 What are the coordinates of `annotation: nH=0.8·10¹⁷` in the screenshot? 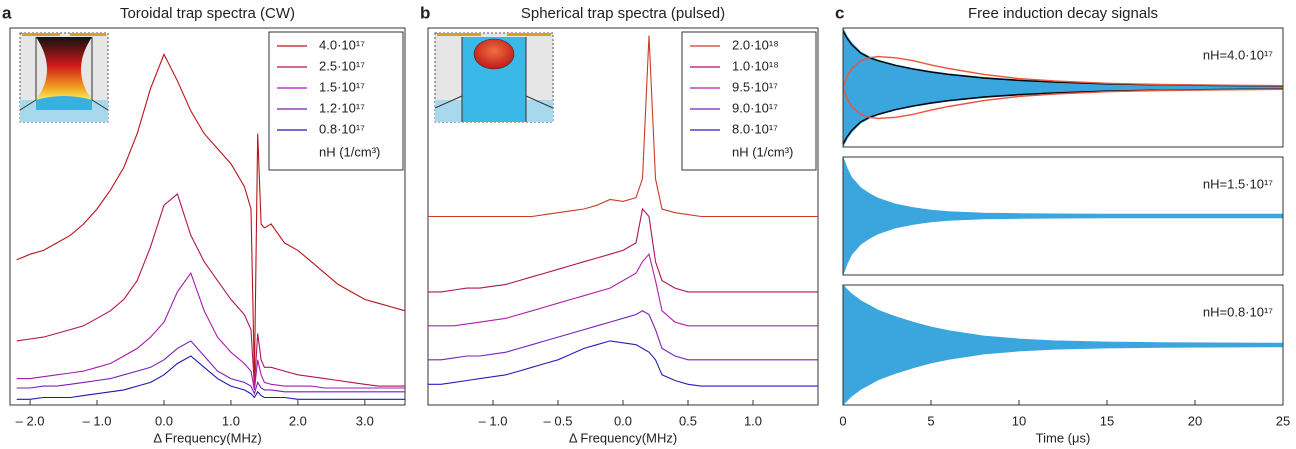 It's located at (1238, 311).